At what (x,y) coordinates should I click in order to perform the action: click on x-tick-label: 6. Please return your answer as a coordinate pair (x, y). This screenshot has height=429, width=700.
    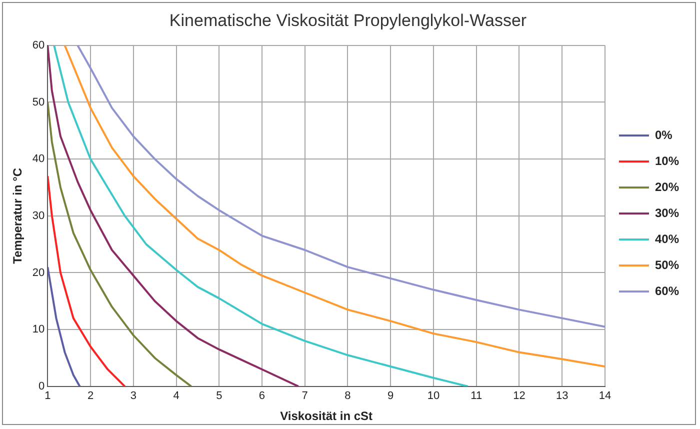
    Looking at the image, I should click on (262, 396).